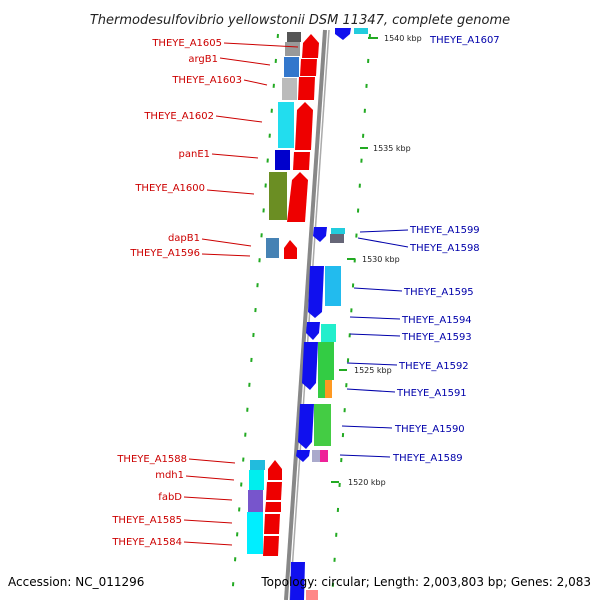  What do you see at coordinates (436, 320) in the screenshot?
I see `gene-label: THEYE_A1594` at bounding box center [436, 320].